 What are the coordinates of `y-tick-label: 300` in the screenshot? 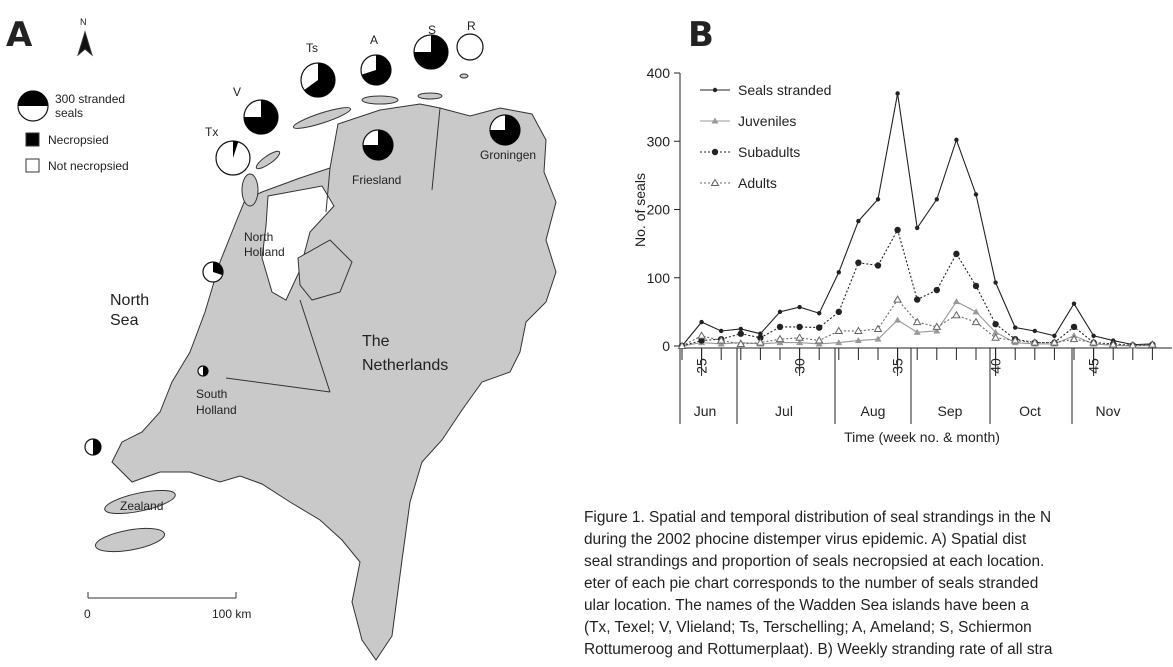 It's located at (659, 141).